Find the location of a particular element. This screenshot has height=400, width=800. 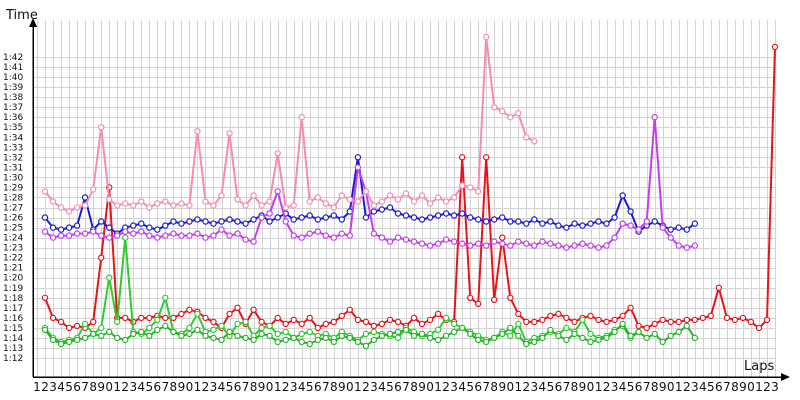

x-tick-label: 4 is located at coordinates (222, 387).